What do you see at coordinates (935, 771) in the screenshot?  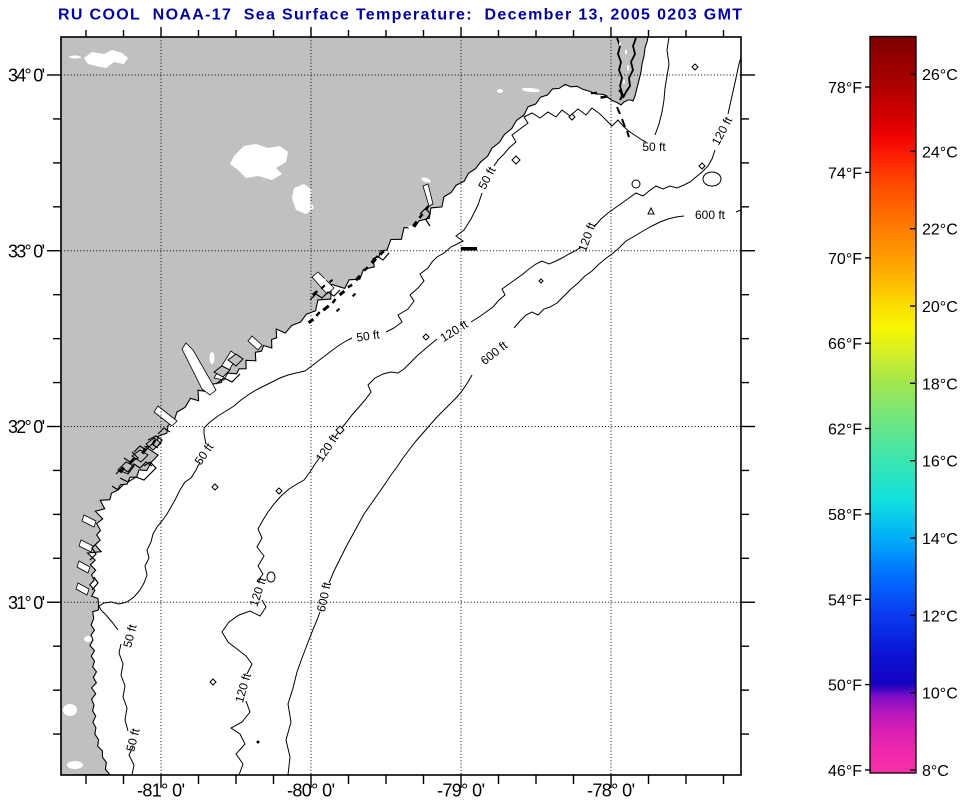 I see `svg-text: 8°C` at bounding box center [935, 771].